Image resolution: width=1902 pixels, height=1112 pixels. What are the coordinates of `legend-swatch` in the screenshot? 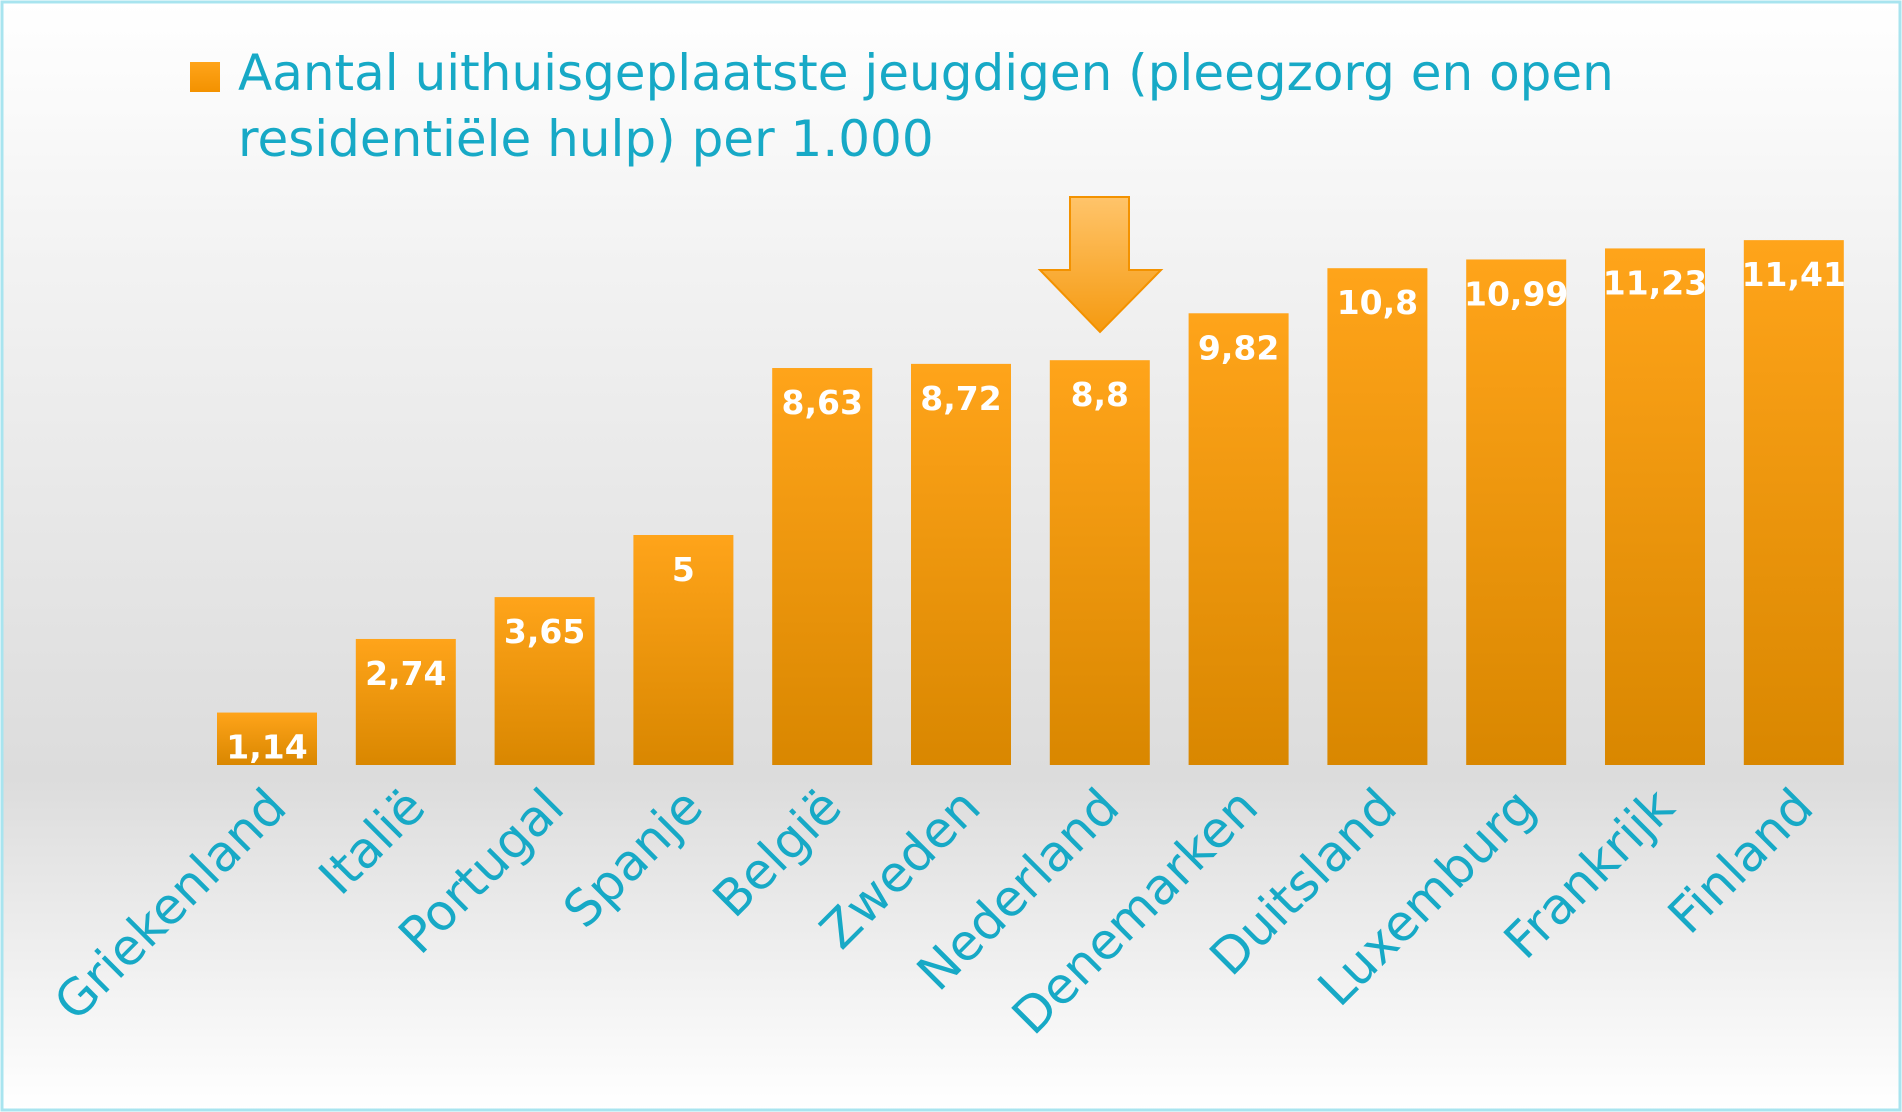 It's located at (205, 77).